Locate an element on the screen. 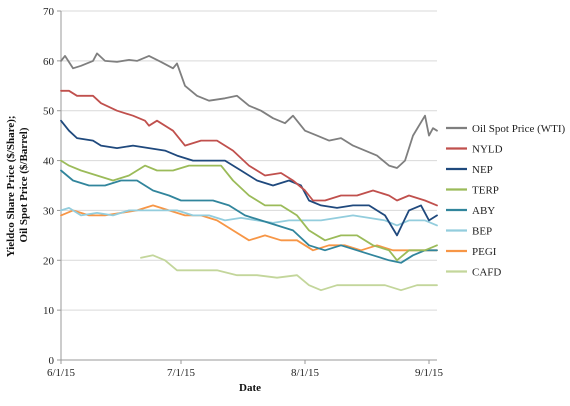 The height and width of the screenshot is (406, 570). y-tick-label: 10 is located at coordinates (49, 311).